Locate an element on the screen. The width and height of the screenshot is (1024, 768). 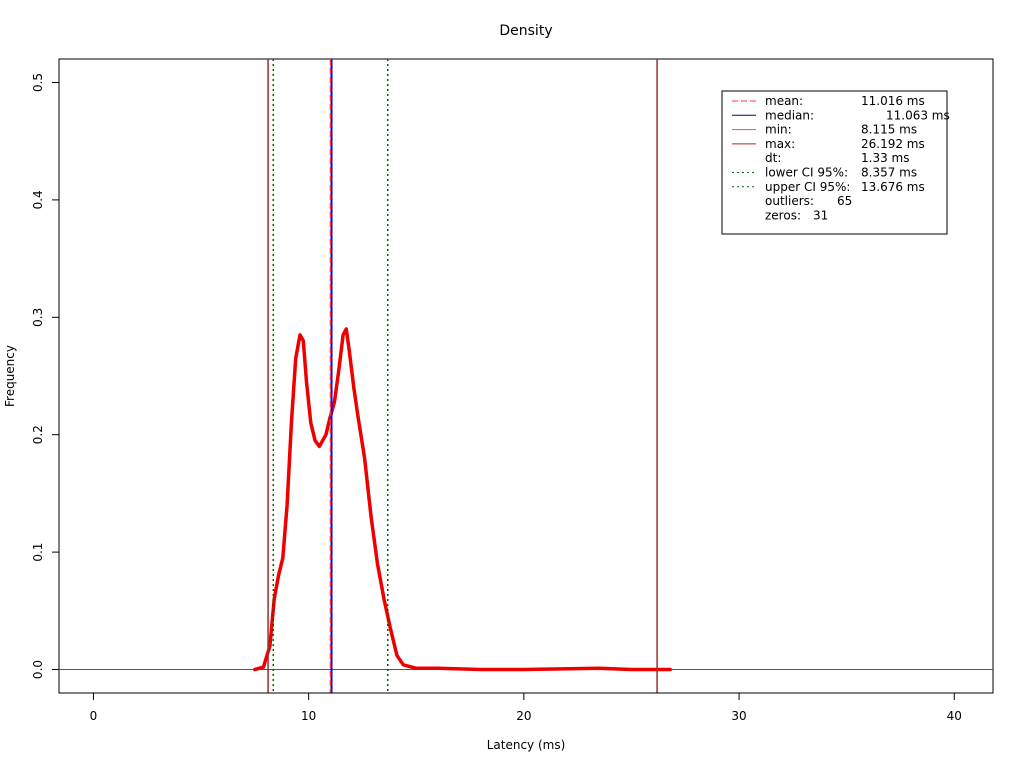
legend-label: zeros: is located at coordinates (783, 215).